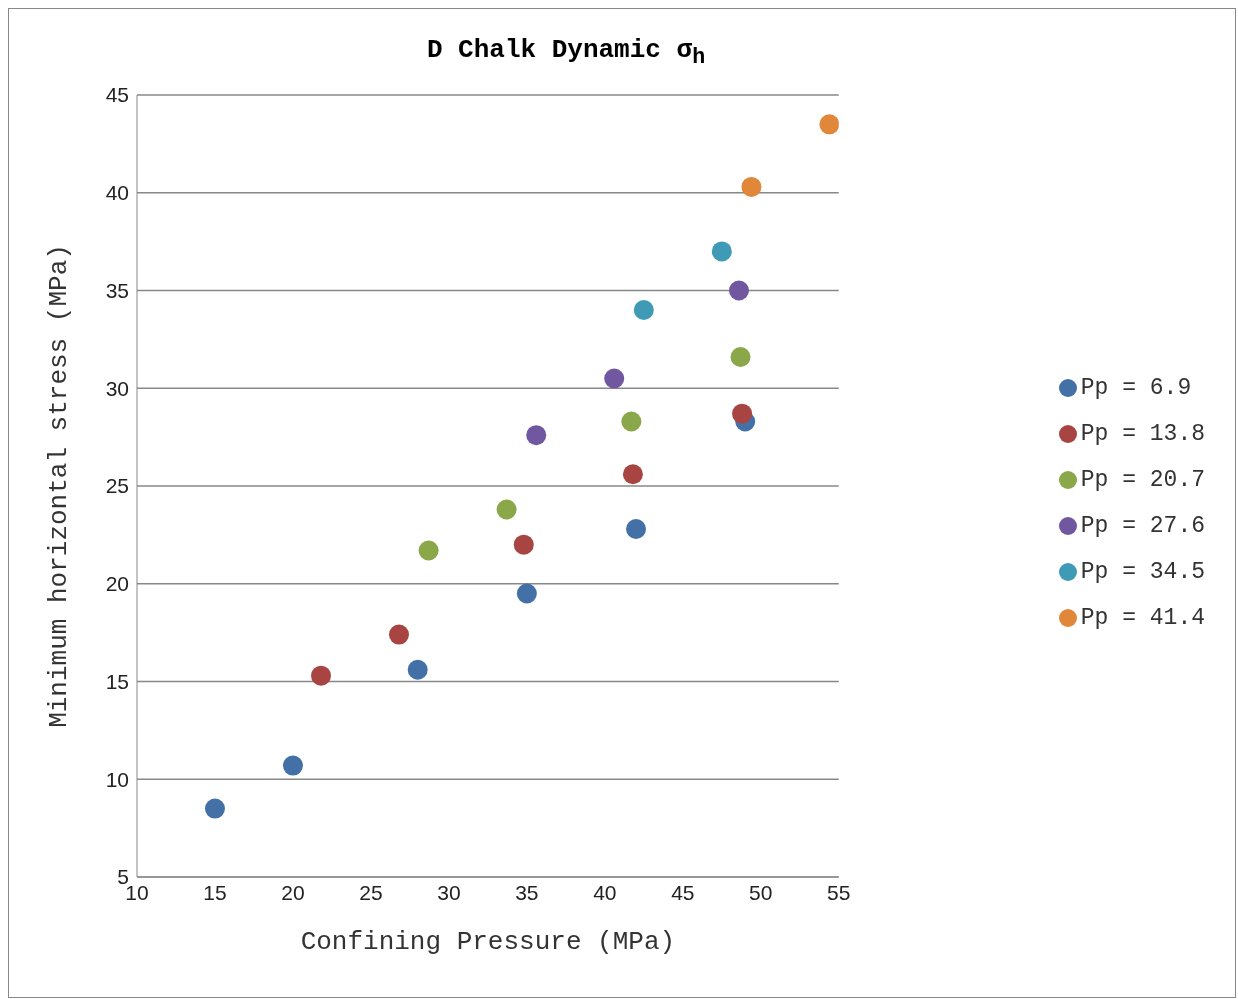 The image size is (1238, 999). I want to click on x-tick-label: 45, so click(683, 892).